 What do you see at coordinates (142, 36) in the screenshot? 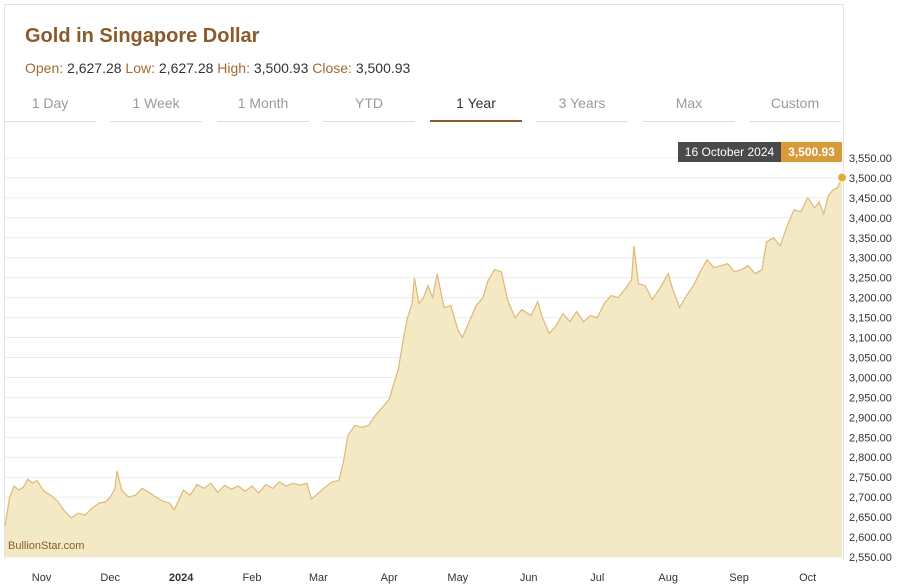
I see `chart-title: Gold in Singapore Dollar` at bounding box center [142, 36].